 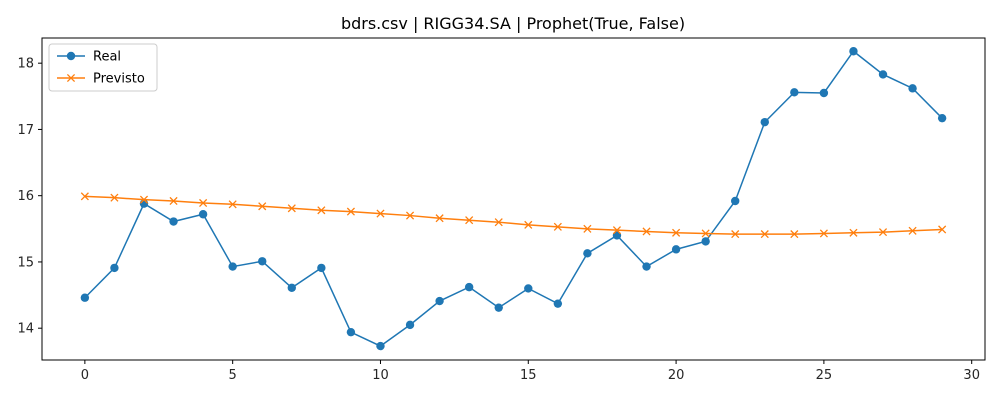 I want to click on x-tick-label: 30, so click(x=971, y=375).